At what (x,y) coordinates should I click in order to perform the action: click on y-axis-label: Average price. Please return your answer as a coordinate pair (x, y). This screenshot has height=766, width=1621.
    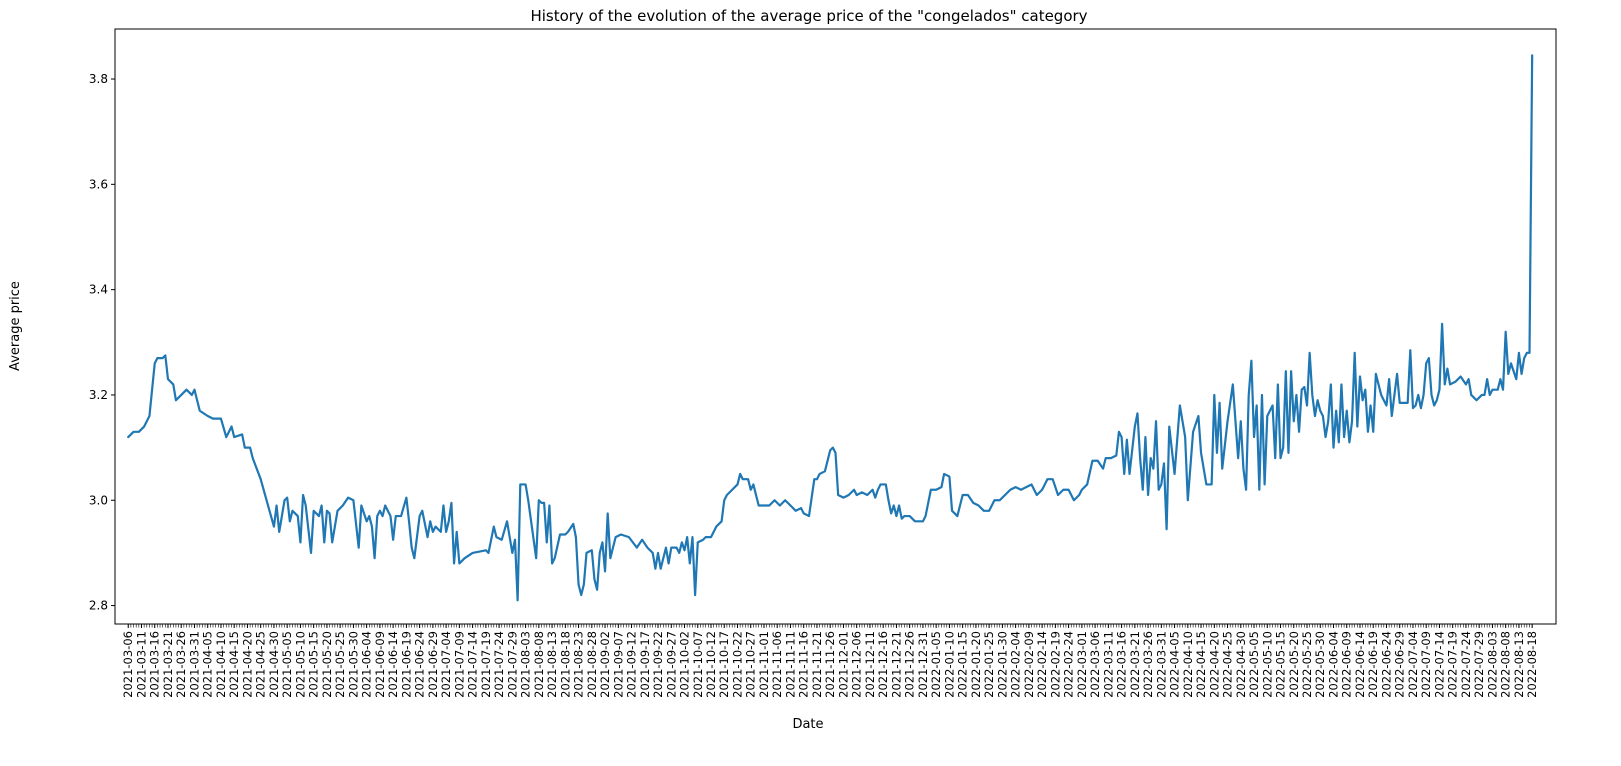
    Looking at the image, I should click on (15, 326).